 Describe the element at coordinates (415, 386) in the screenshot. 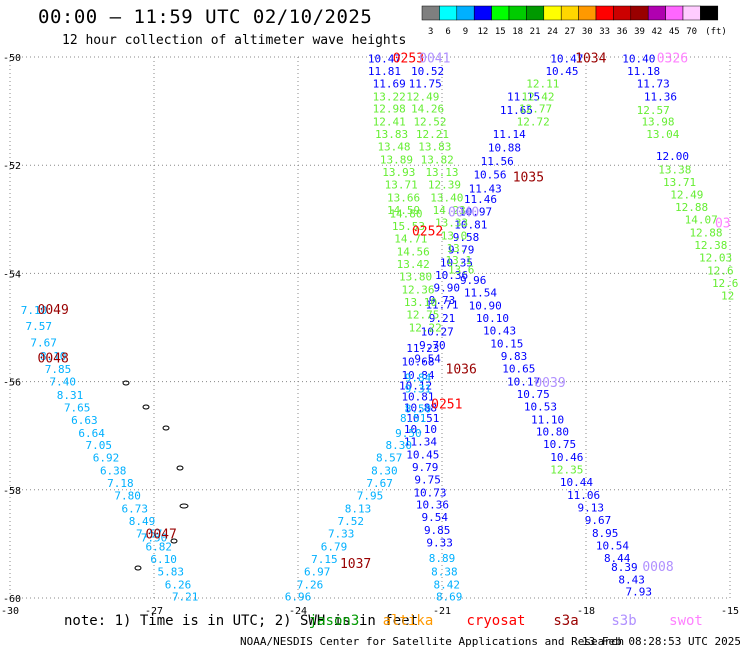

I see `wave-height-label: 10.12` at that location.